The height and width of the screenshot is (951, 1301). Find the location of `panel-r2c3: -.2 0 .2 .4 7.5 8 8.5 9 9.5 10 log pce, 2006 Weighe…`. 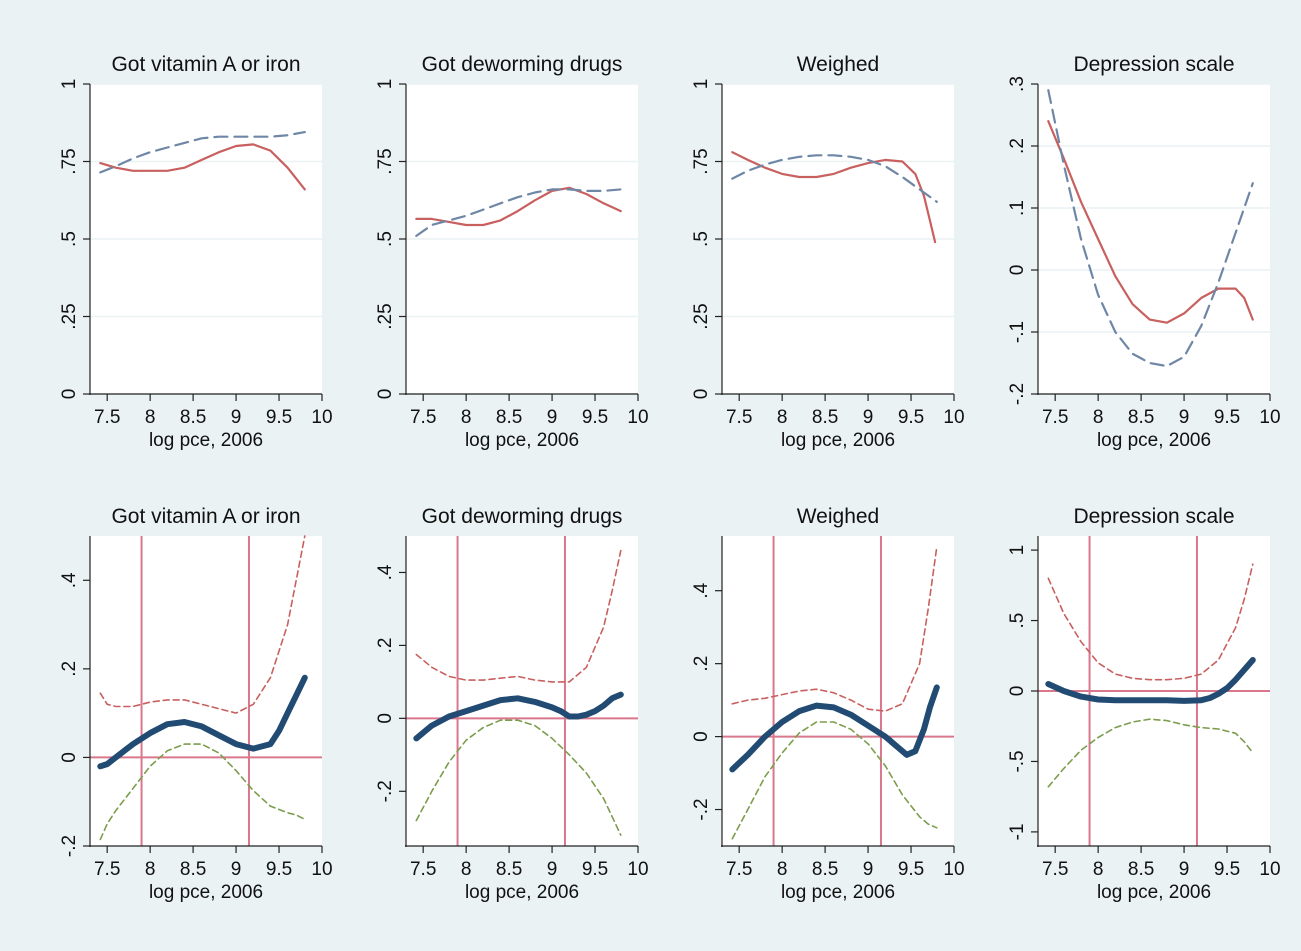

panel-r2c3: -.2 0 .2 .4 7.5 8 8.5 9 9.5 10 log pce, 2006 Weighe… is located at coordinates (828, 704).